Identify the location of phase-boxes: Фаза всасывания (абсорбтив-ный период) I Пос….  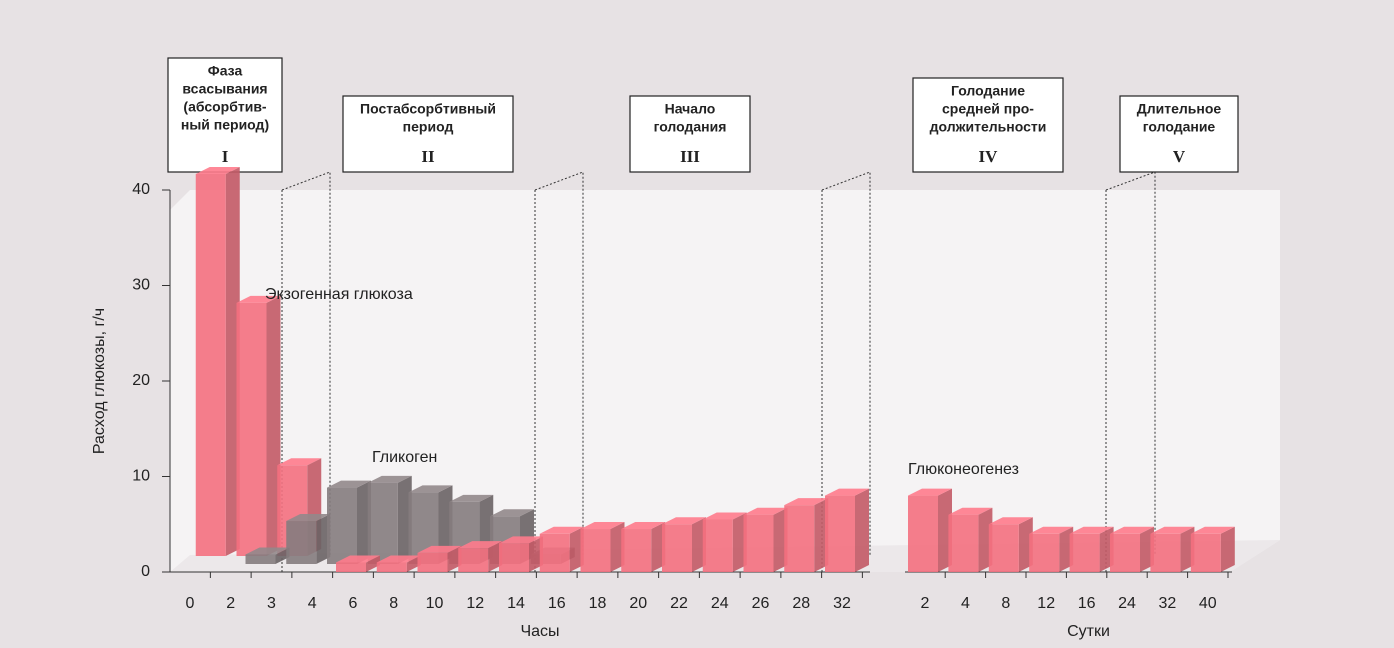
(703, 115).